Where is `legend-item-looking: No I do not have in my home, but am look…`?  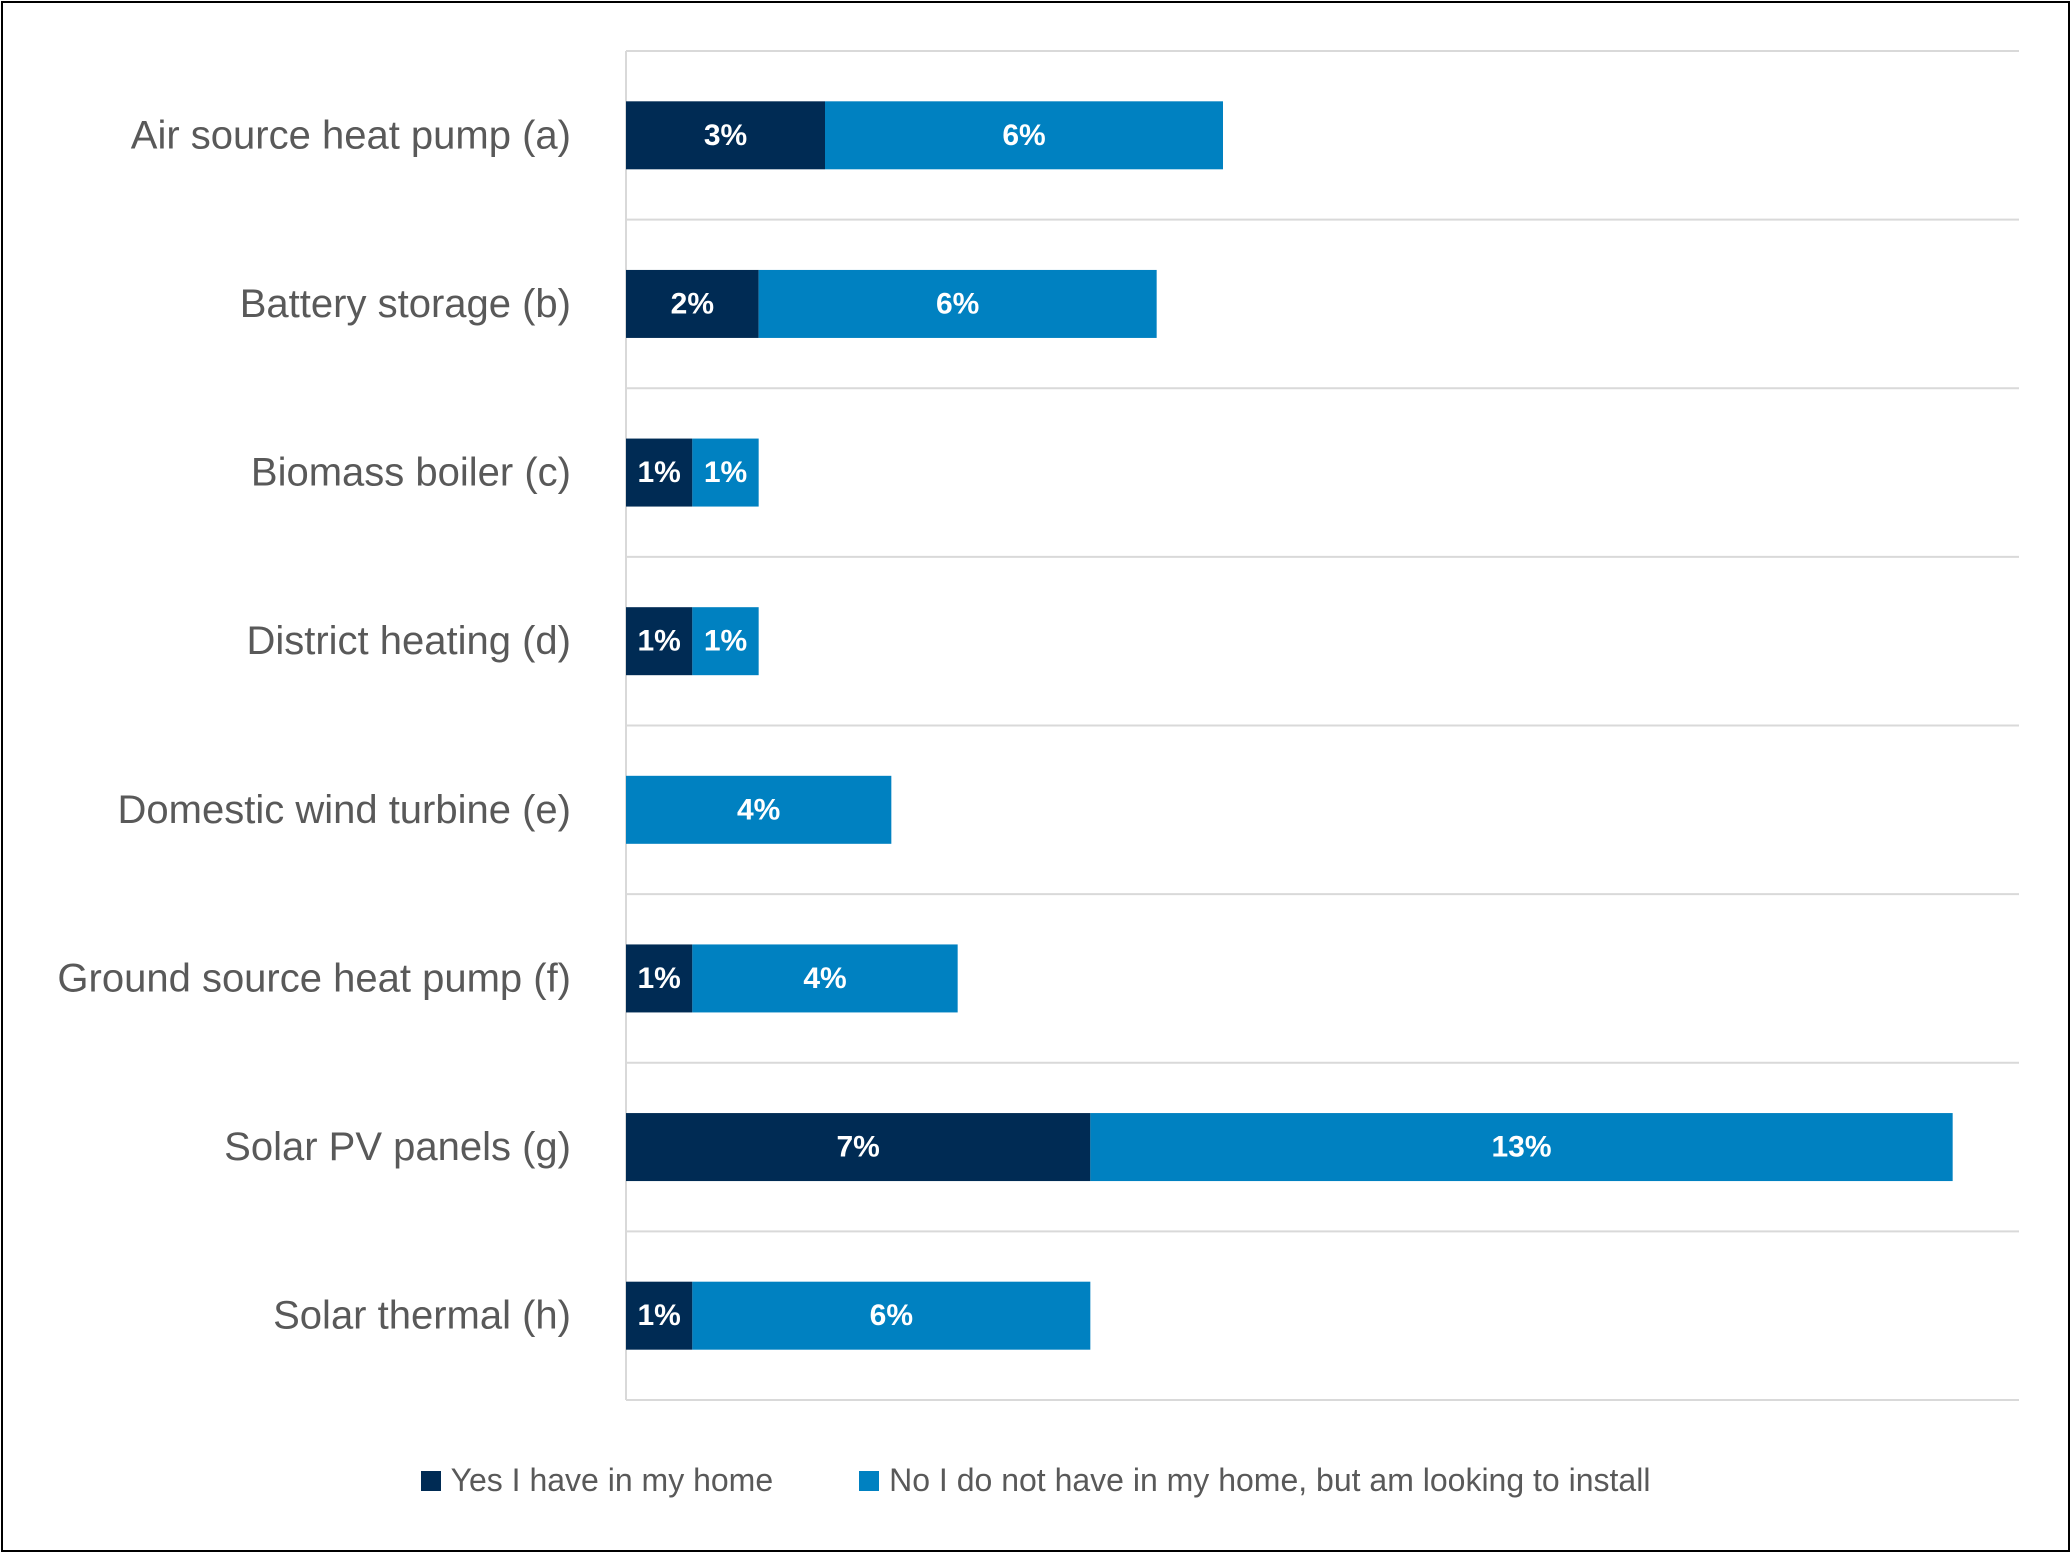
legend-item-looking: No I do not have in my home, but am look… is located at coordinates (1254, 1480).